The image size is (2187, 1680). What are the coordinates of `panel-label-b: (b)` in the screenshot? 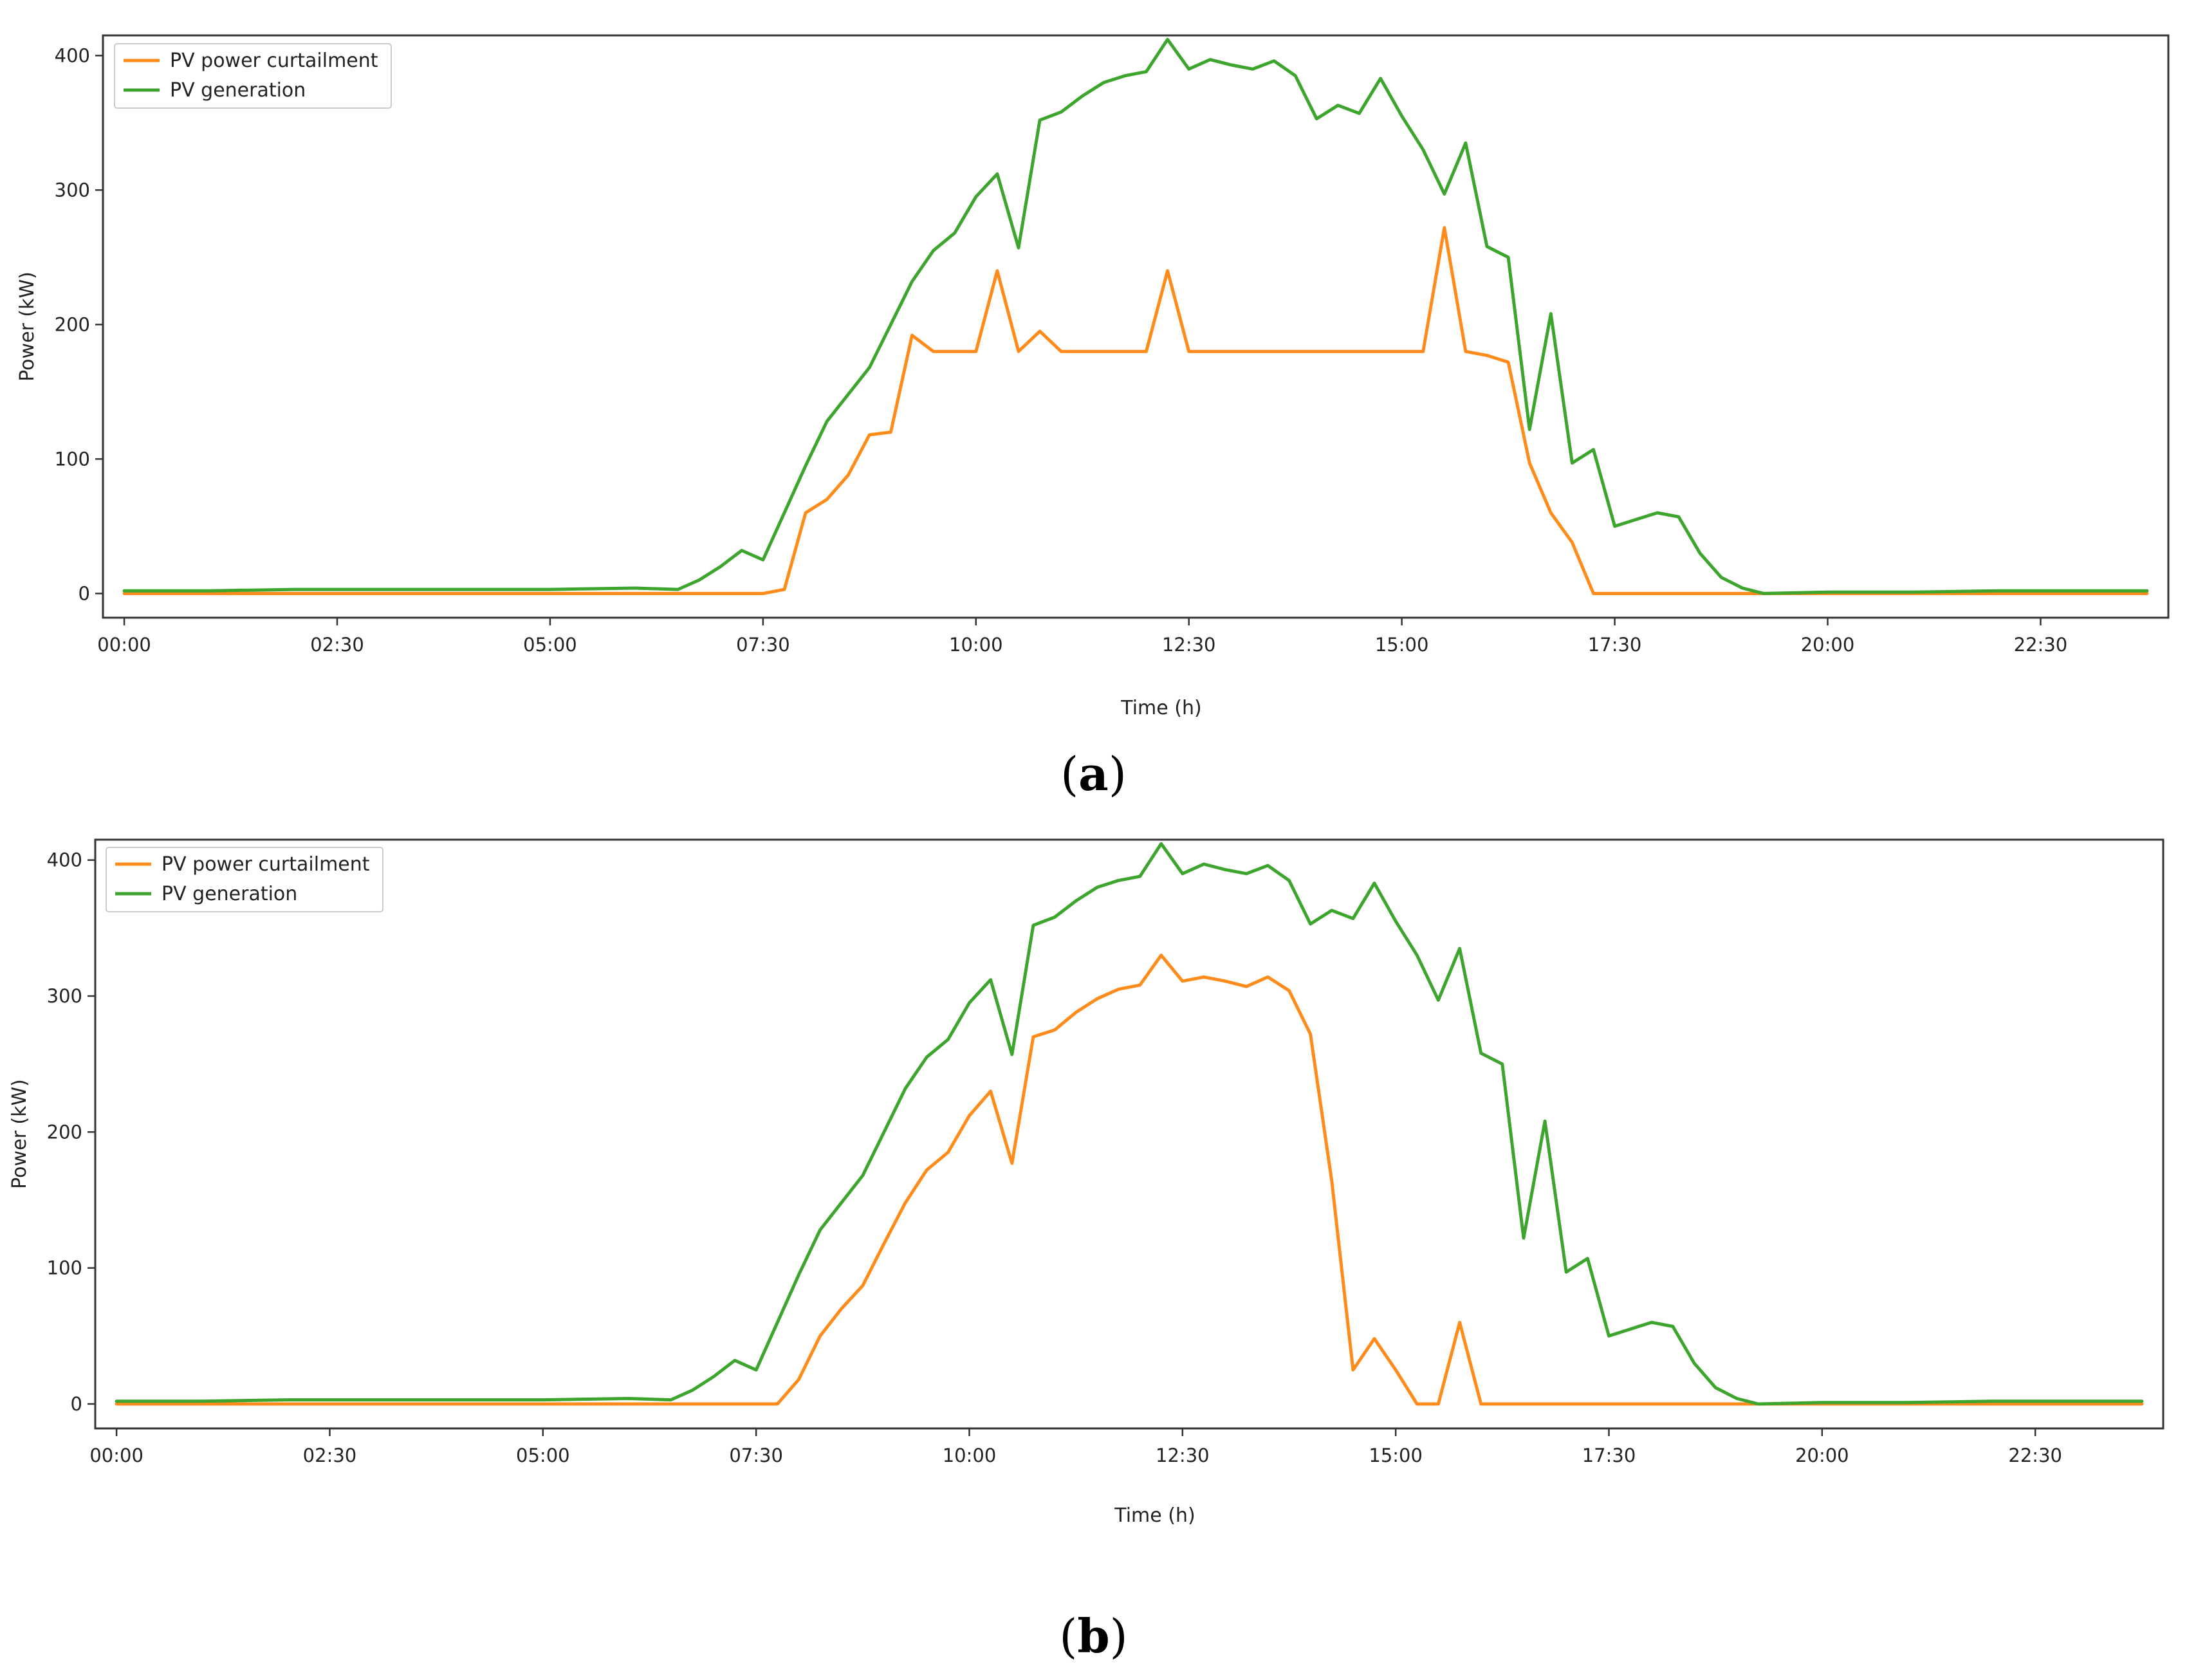 It's located at (1093, 1636).